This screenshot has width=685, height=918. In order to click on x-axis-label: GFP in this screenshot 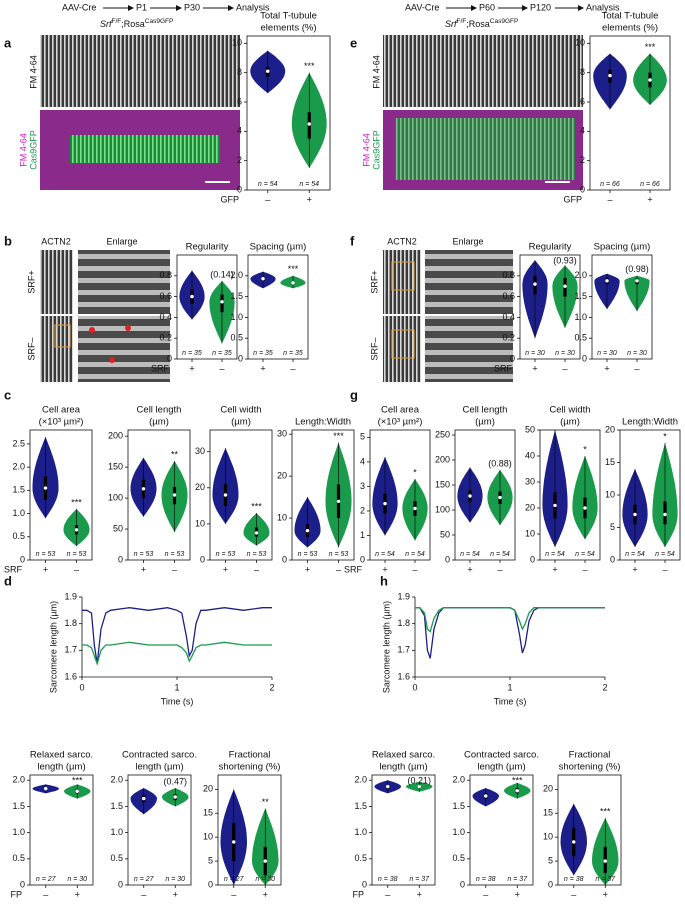, I will do `click(229, 199)`.